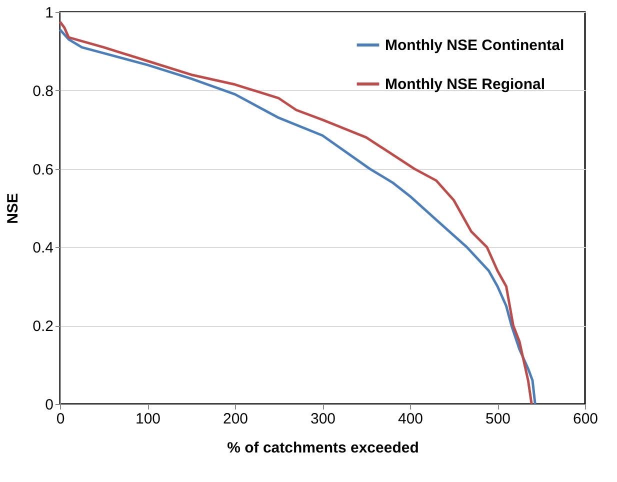 The image size is (617, 482). I want to click on y-tick-label: 0.2, so click(43, 327).